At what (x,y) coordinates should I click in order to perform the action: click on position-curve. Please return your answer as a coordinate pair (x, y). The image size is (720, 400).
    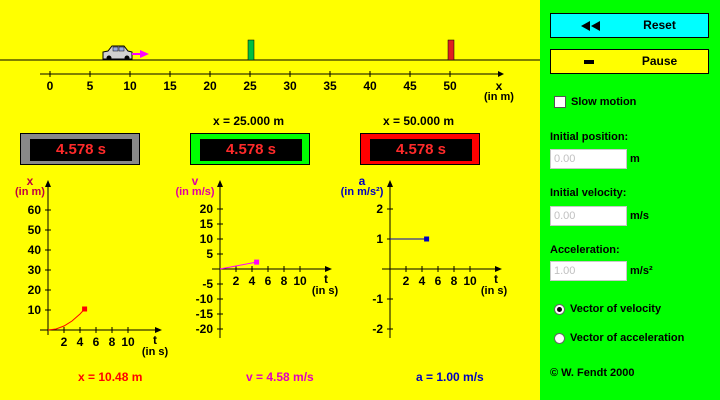
    Looking at the image, I should click on (66, 319).